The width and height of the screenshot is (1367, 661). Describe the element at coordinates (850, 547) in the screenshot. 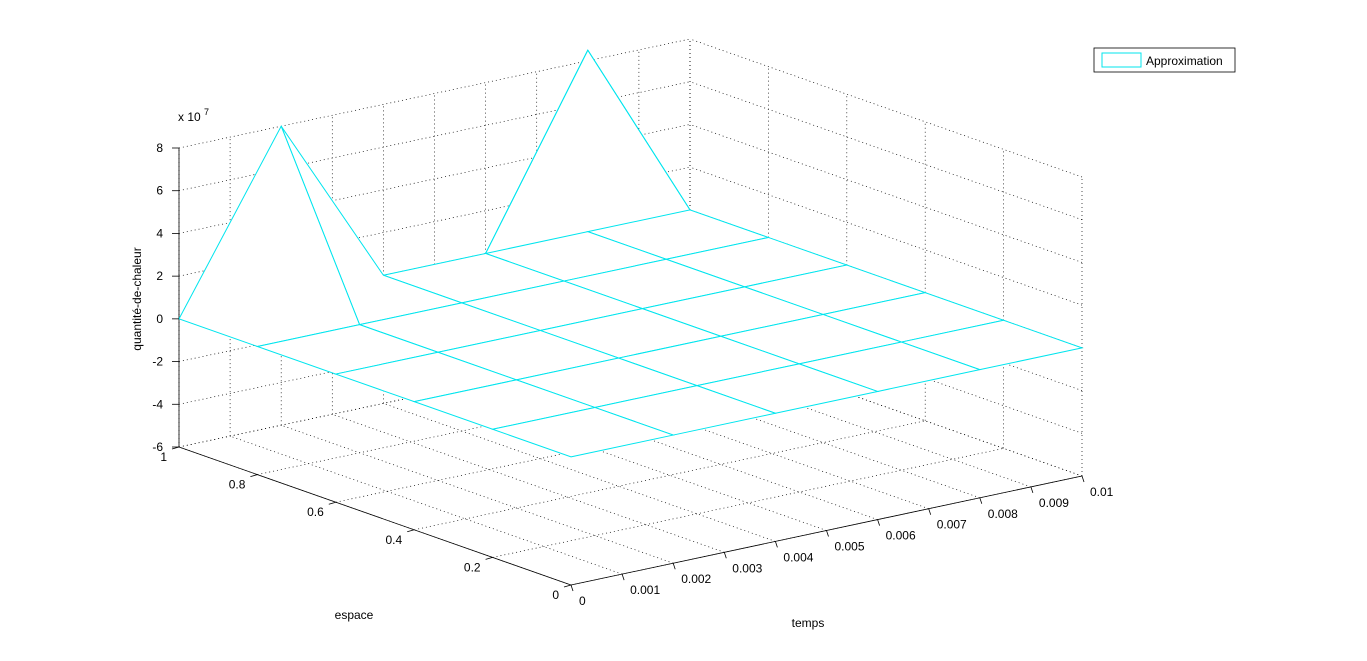

I see `x-tick-label: 0.005` at that location.